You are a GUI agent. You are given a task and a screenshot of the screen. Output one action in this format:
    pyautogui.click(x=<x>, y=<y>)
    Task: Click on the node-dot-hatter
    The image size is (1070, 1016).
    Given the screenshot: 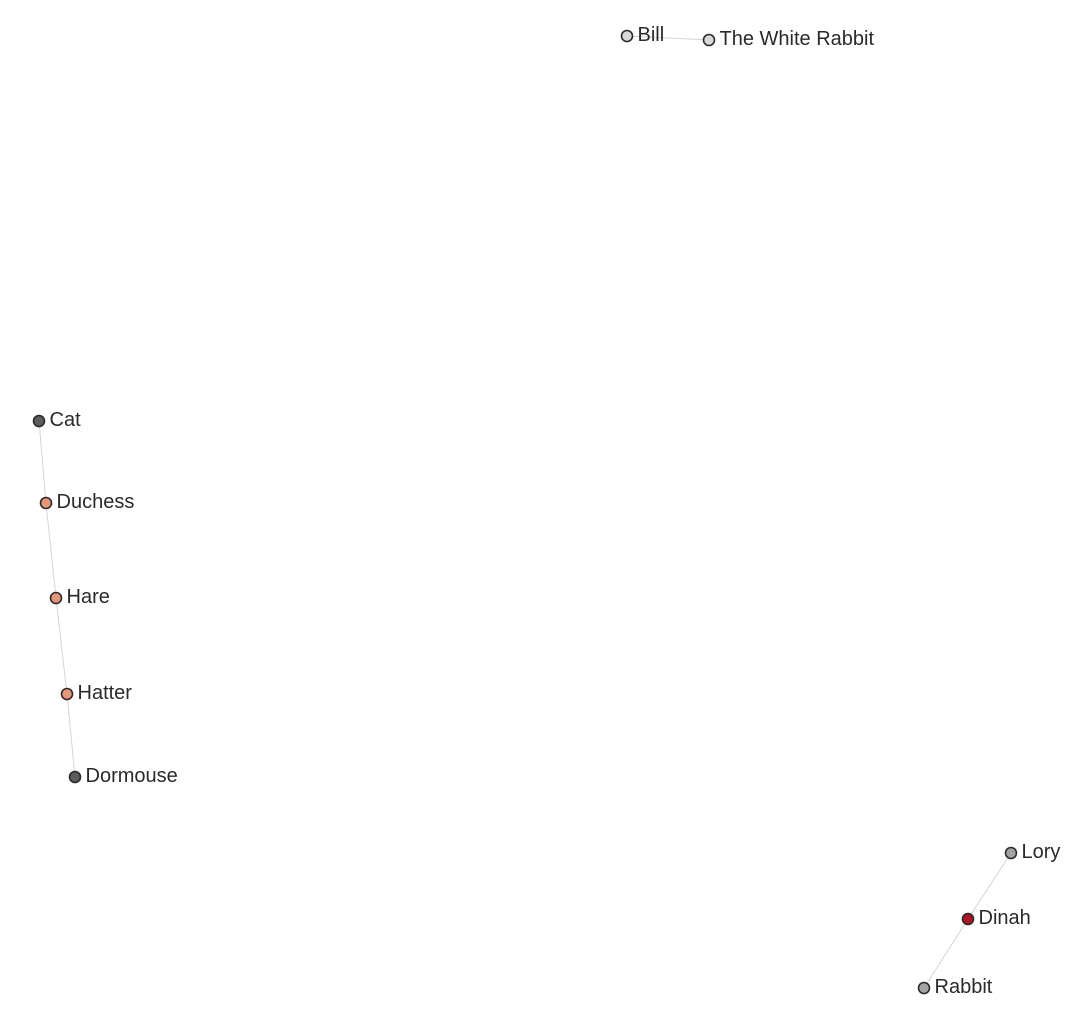 What is the action you would take?
    pyautogui.click(x=67, y=694)
    